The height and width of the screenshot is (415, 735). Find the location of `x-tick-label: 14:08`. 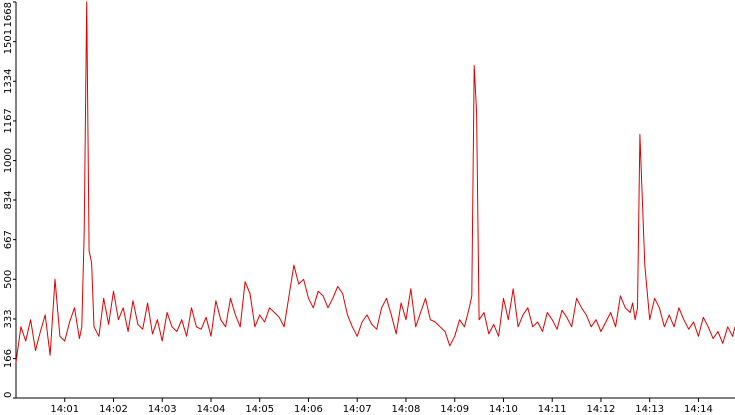

x-tick-label: 14:08 is located at coordinates (406, 409).